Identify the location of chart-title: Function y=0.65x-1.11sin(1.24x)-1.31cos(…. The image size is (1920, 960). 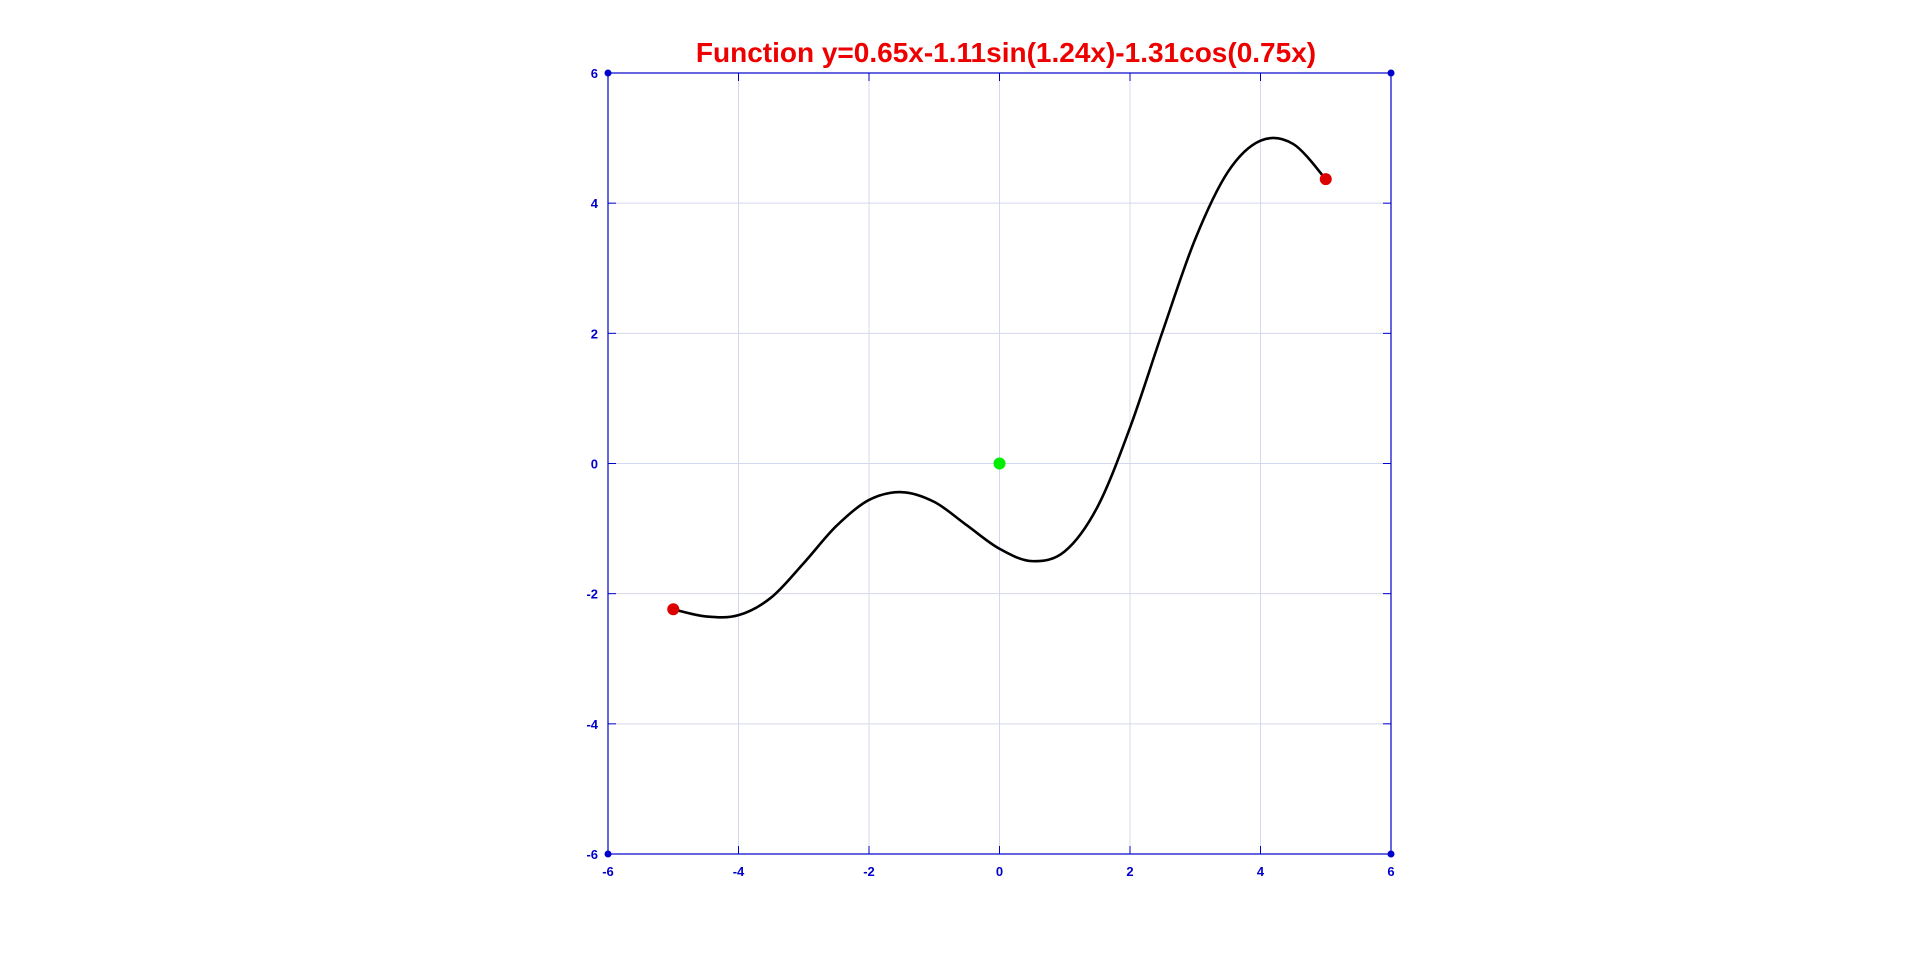
(1006, 52).